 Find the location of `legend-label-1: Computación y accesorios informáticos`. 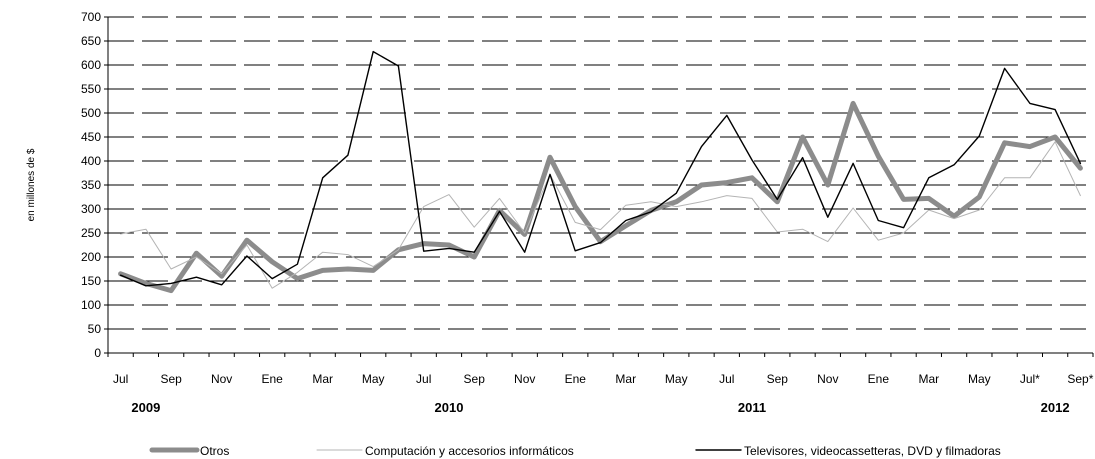

legend-label-1: Computación y accesorios informáticos is located at coordinates (469, 451).